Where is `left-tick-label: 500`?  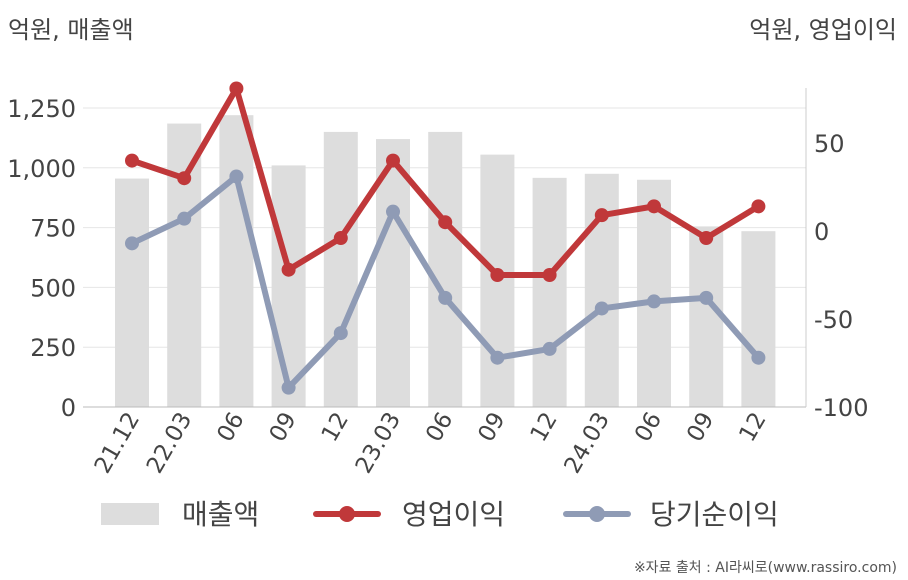
left-tick-label: 500 is located at coordinates (53, 288).